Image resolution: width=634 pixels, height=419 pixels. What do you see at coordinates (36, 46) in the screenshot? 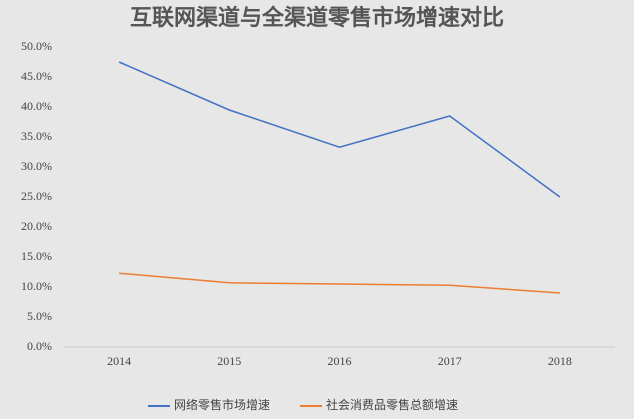
I see `y-tick-label: 50.0%` at bounding box center [36, 46].